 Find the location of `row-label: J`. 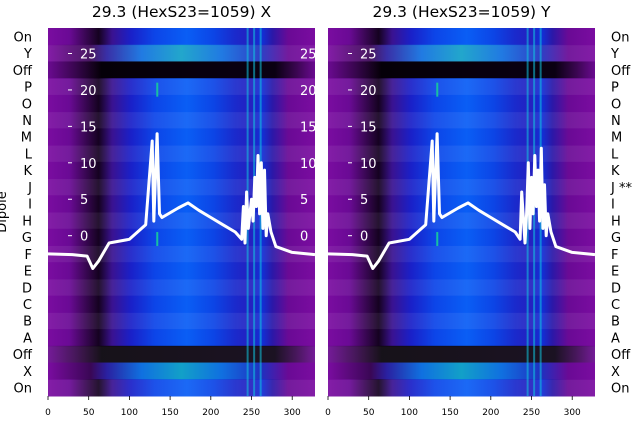

row-label: J is located at coordinates (29, 188).